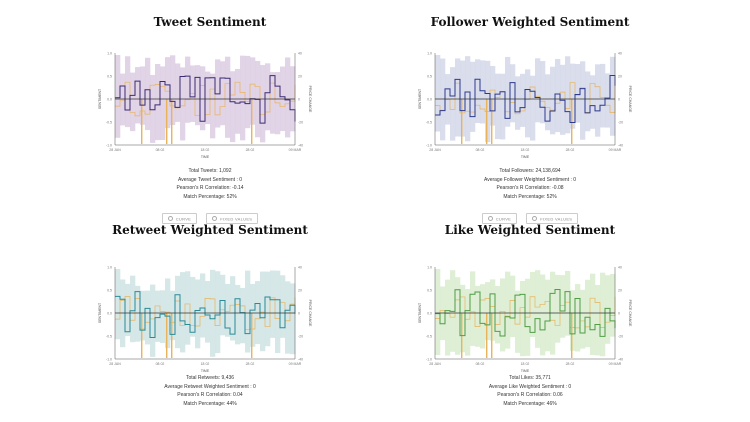  What do you see at coordinates (109, 337) in the screenshot?
I see `y-left-tick-label: -0.5` at bounding box center [109, 337].